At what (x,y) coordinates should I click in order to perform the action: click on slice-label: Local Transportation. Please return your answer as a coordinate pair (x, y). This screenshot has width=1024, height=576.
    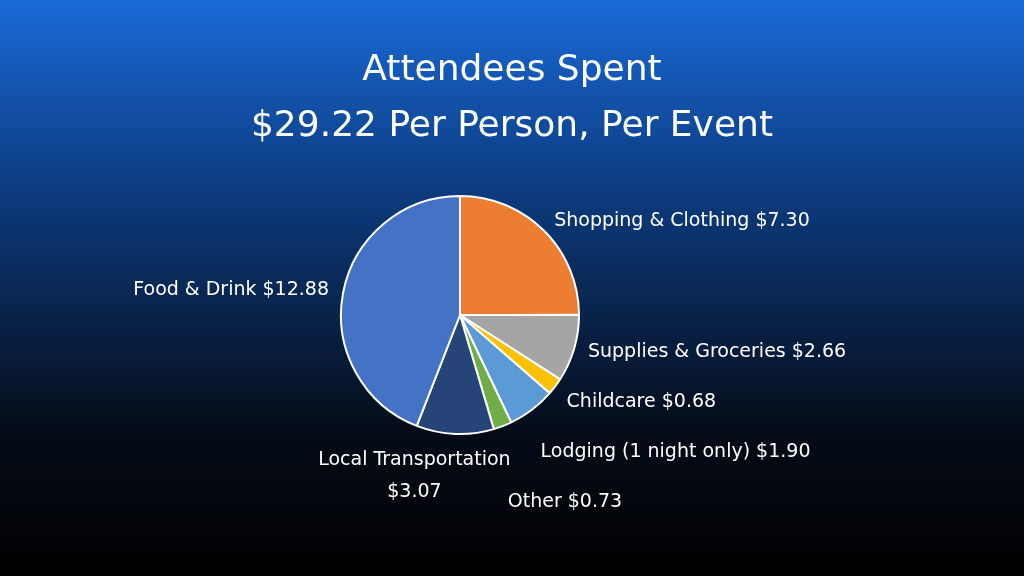
    Looking at the image, I should click on (414, 458).